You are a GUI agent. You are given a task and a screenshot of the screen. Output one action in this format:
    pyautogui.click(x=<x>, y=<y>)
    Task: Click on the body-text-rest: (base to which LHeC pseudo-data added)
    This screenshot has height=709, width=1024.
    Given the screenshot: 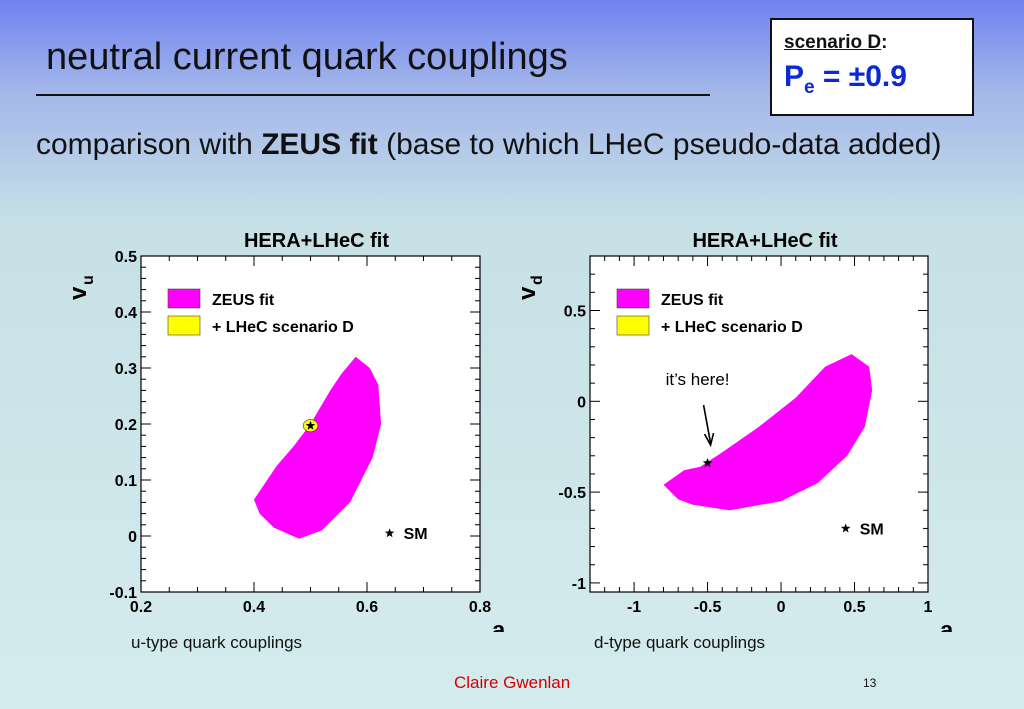 What is the action you would take?
    pyautogui.click(x=659, y=144)
    